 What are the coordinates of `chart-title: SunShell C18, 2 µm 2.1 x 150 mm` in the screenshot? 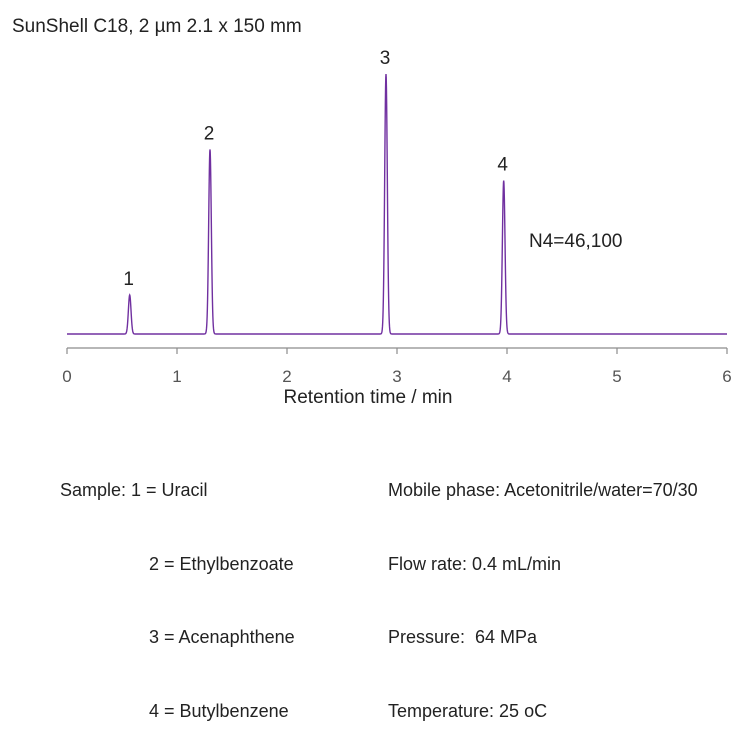 It's located at (157, 26).